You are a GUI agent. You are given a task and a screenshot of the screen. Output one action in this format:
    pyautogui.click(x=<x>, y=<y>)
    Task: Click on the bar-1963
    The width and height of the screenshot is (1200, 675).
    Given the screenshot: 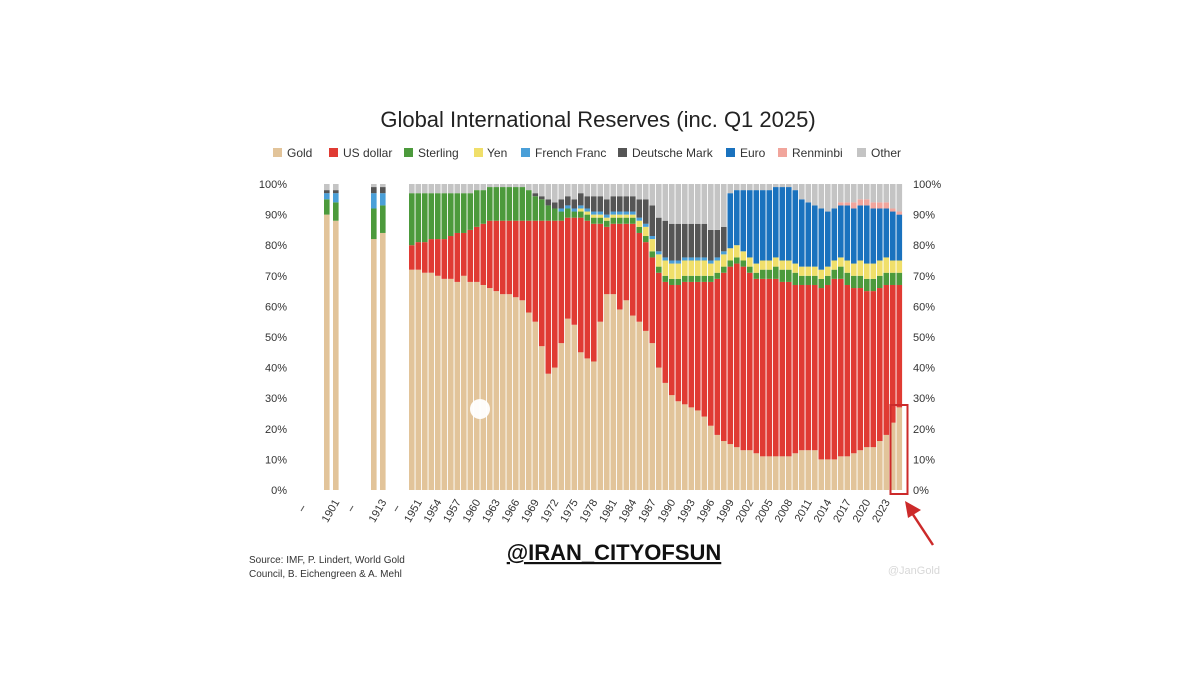 What is the action you would take?
    pyautogui.click(x=496, y=337)
    